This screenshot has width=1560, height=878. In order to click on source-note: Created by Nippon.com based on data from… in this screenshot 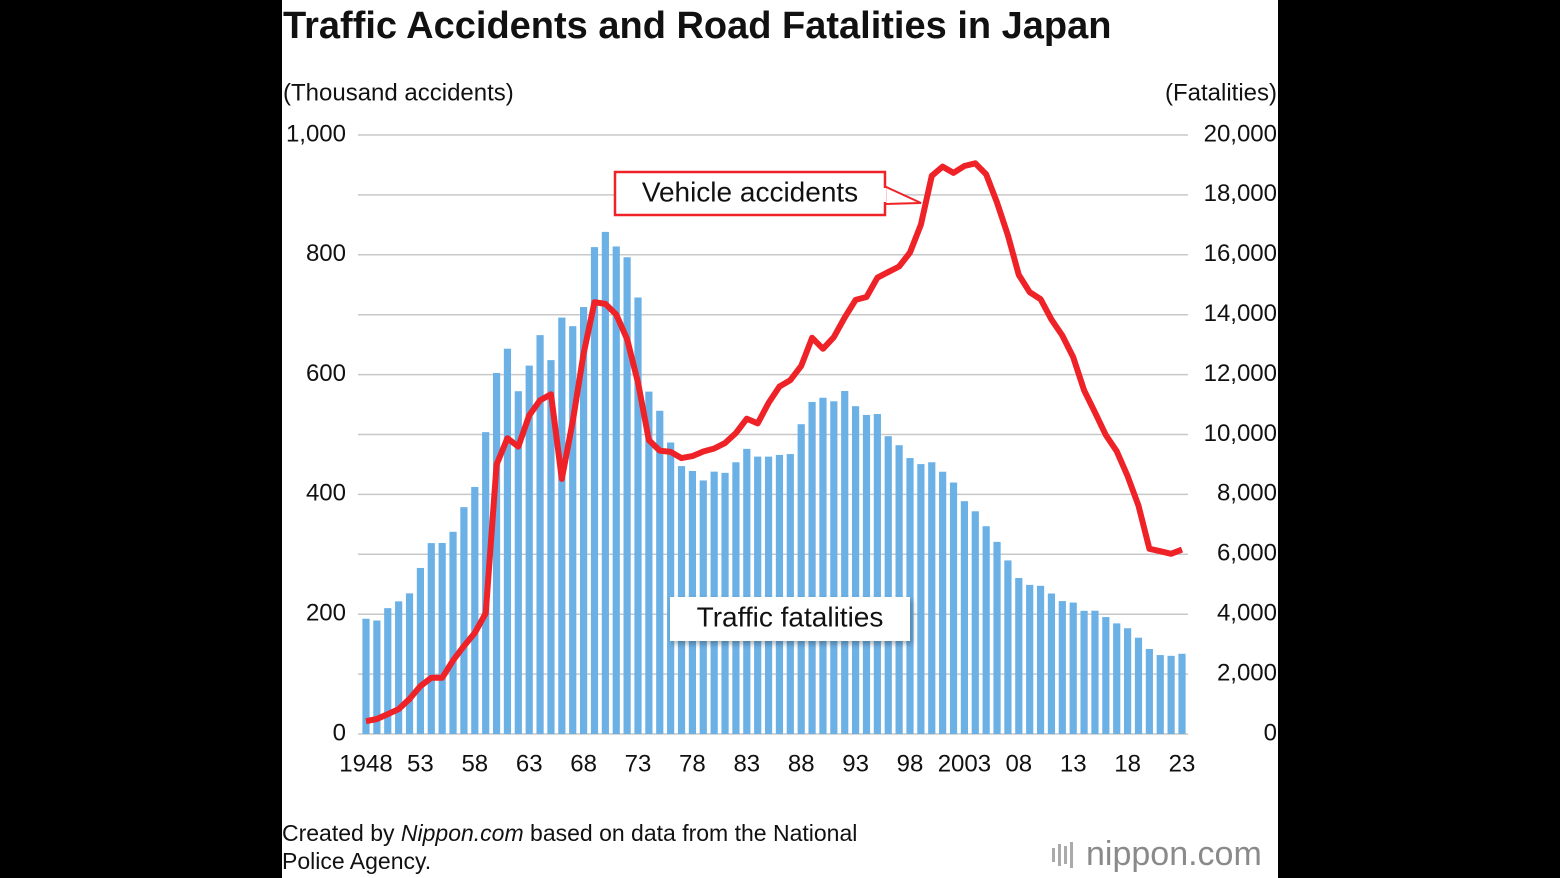, I will do `click(569, 833)`.